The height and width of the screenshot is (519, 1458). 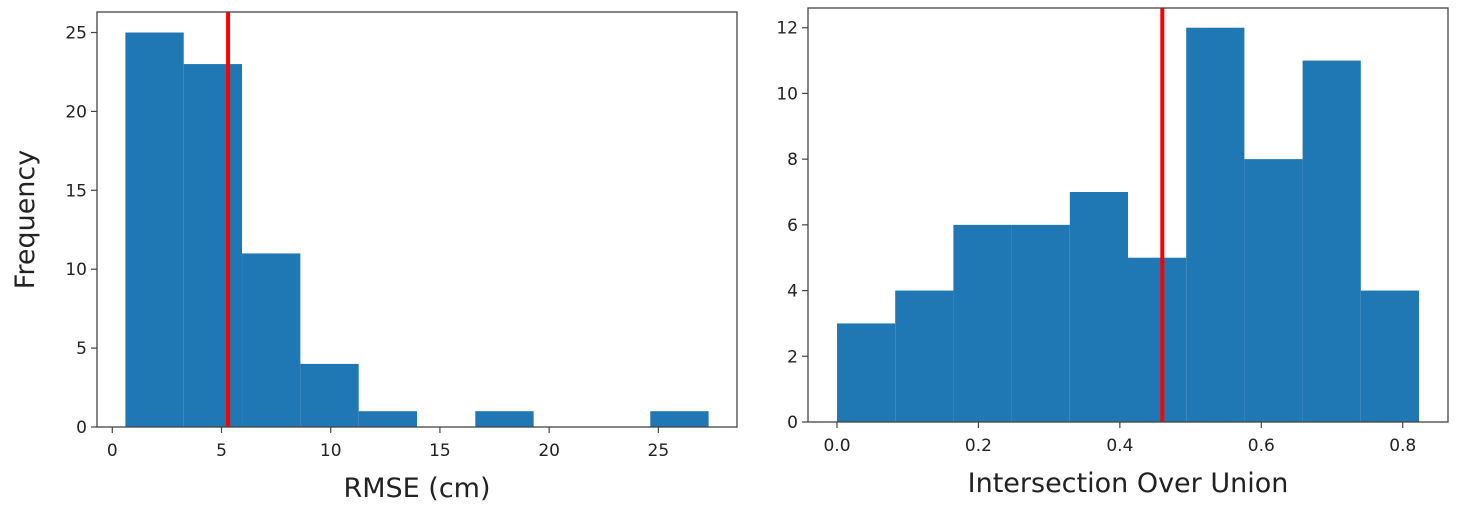 What do you see at coordinates (549, 451) in the screenshot?
I see `x-tick-label: 20` at bounding box center [549, 451].